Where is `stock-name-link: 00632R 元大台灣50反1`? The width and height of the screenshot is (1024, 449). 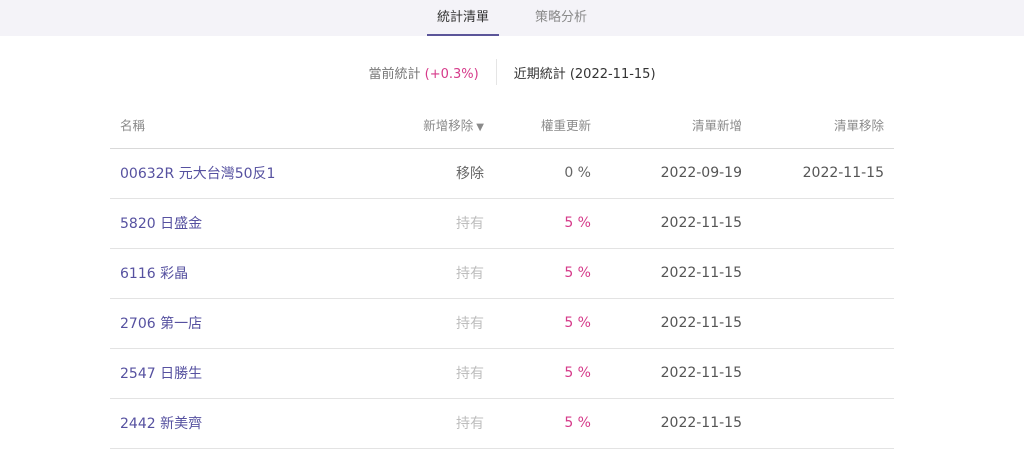
stock-name-link: 00632R 元大台灣50反1 is located at coordinates (241, 173).